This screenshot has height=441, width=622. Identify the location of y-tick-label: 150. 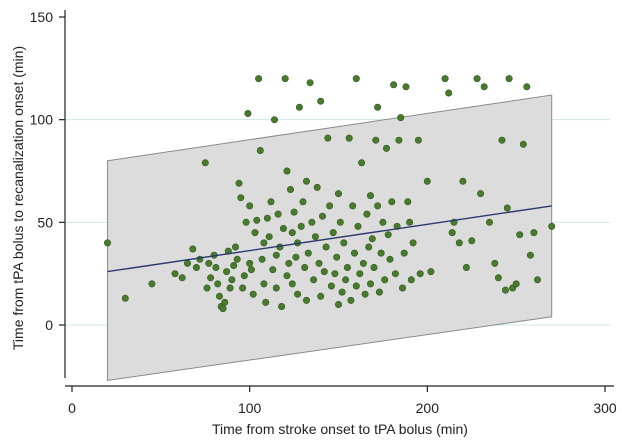
(42, 17).